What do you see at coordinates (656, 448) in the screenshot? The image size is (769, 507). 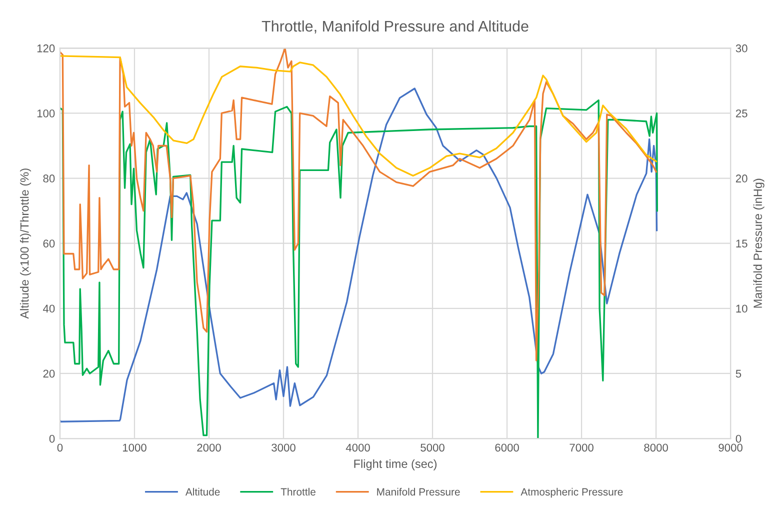 I see `x-tick-label: 8000` at bounding box center [656, 448].